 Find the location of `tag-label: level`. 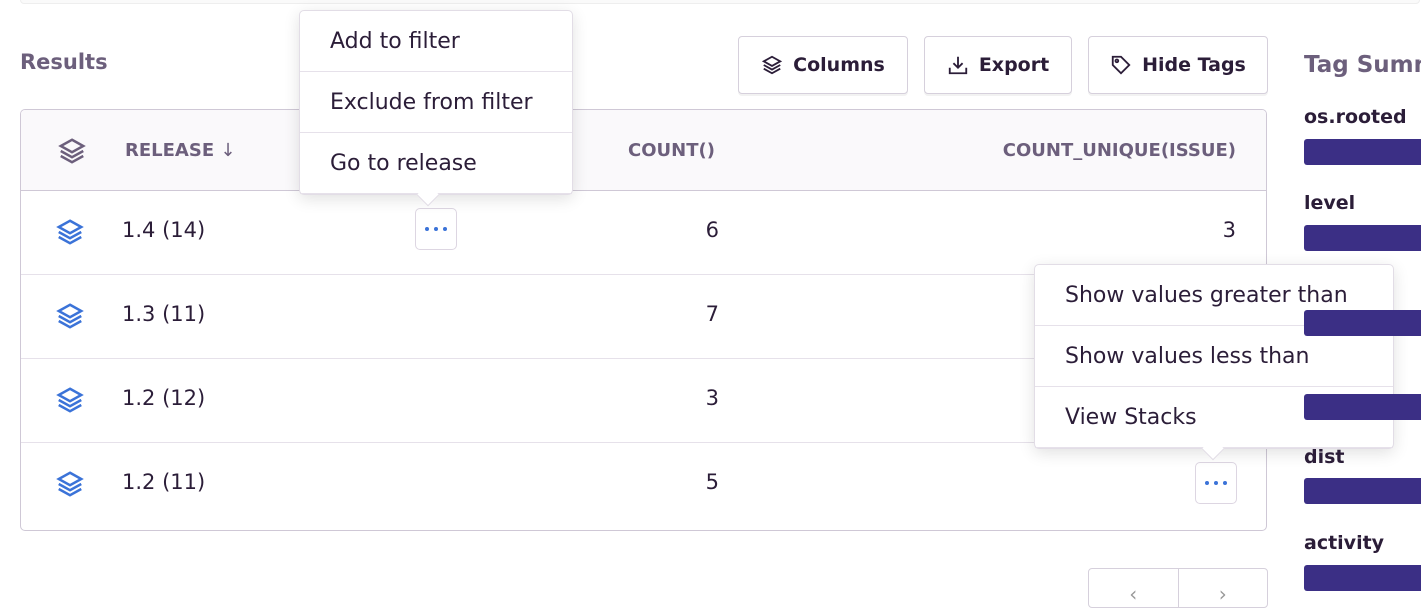

tag-label: level is located at coordinates (1330, 203).